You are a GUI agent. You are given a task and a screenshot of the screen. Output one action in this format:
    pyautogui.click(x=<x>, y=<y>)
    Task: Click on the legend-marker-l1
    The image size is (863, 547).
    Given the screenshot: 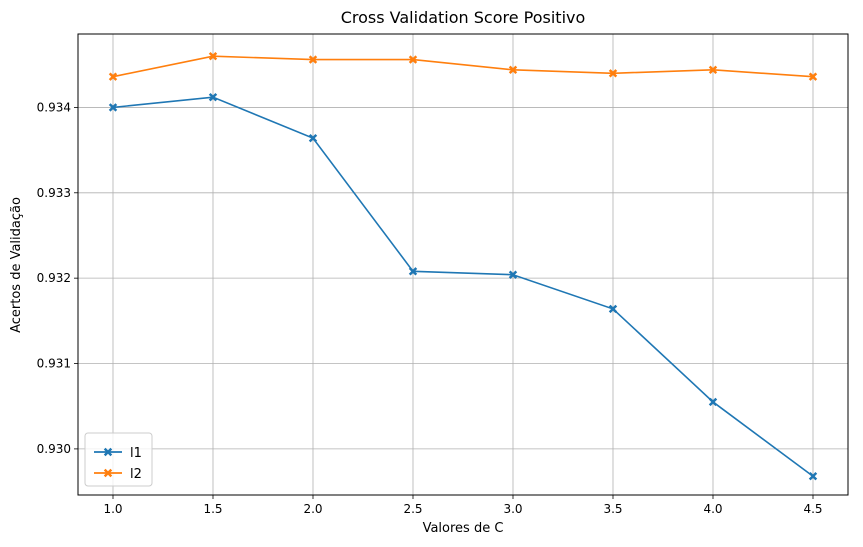 What is the action you would take?
    pyautogui.click(x=108, y=452)
    